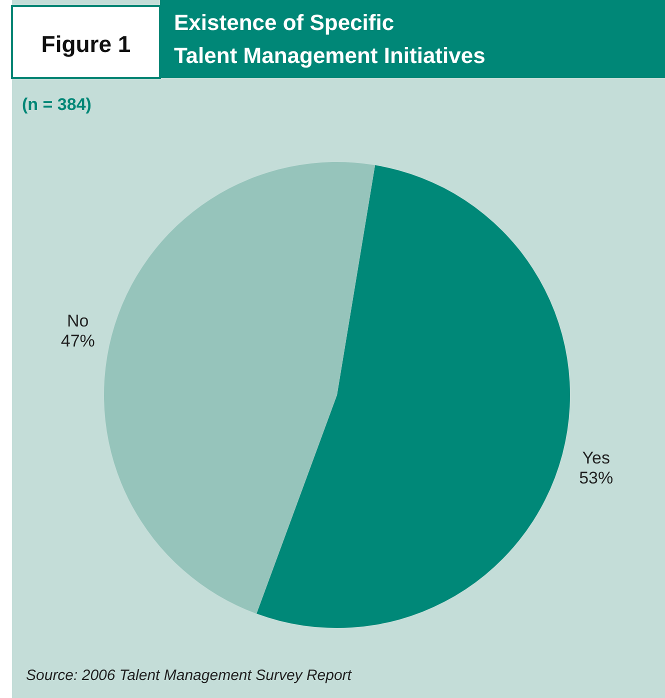 The height and width of the screenshot is (698, 665). Describe the element at coordinates (330, 39) in the screenshot. I see `chart-title: Existence of Specific Talent Management Initiatives` at that location.